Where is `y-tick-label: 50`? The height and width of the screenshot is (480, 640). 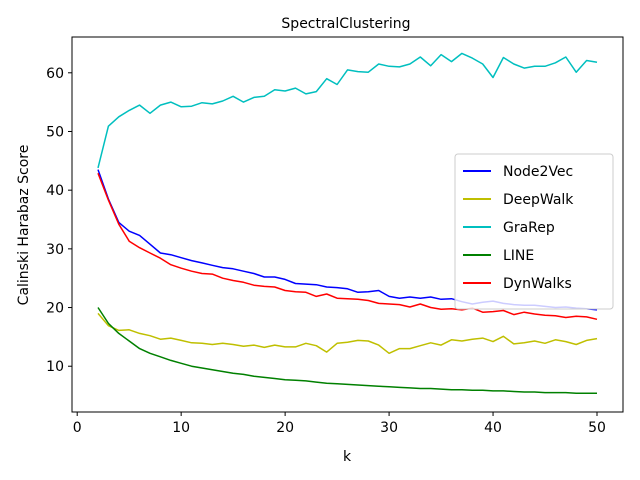
y-tick-label: 50 is located at coordinates (55, 132).